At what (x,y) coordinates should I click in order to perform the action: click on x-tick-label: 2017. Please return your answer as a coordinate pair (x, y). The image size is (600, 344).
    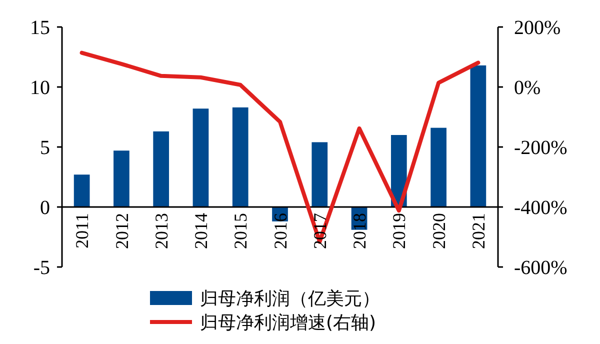
    Looking at the image, I should click on (320, 231).